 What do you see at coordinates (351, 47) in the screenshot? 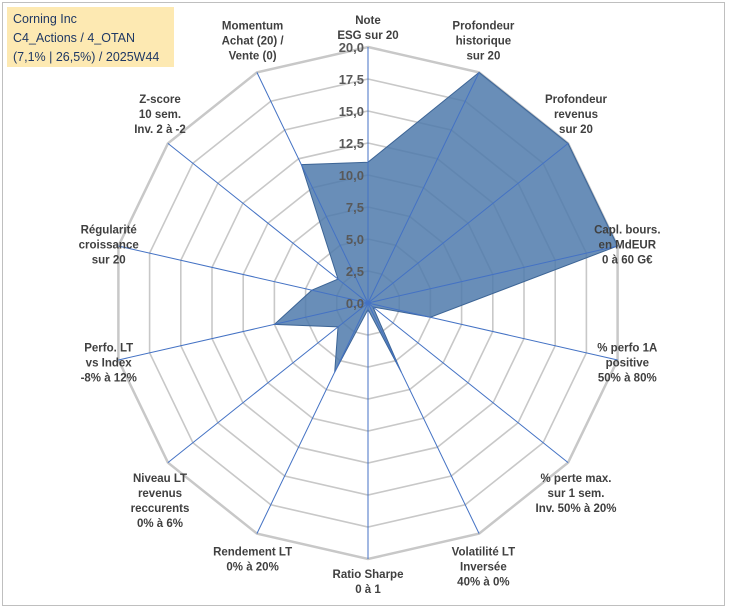
I see `tick-label: 20,0` at bounding box center [351, 47].